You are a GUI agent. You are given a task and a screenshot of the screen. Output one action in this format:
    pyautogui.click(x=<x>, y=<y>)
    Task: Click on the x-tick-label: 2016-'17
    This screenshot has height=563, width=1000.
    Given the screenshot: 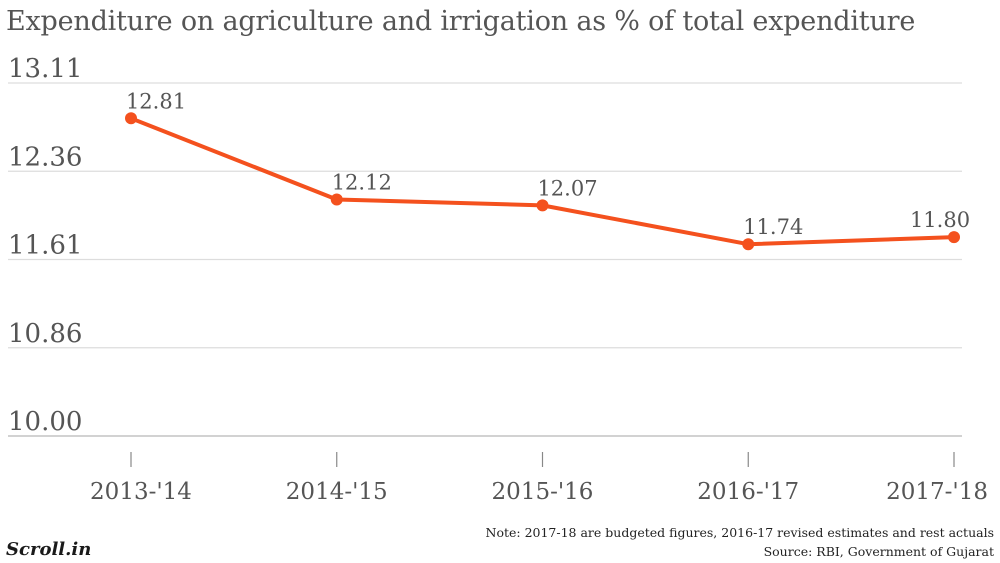 What is the action you would take?
    pyautogui.click(x=748, y=492)
    